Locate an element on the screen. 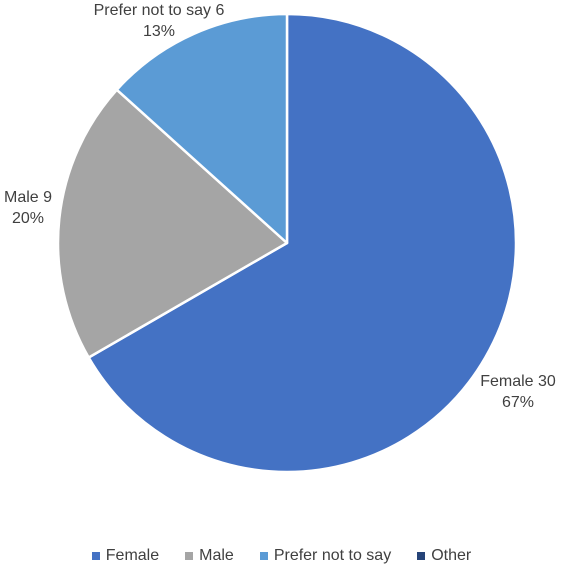 The image size is (563, 567). legend-item-prefer-not-to-say: Prefer not to say is located at coordinates (325, 556).